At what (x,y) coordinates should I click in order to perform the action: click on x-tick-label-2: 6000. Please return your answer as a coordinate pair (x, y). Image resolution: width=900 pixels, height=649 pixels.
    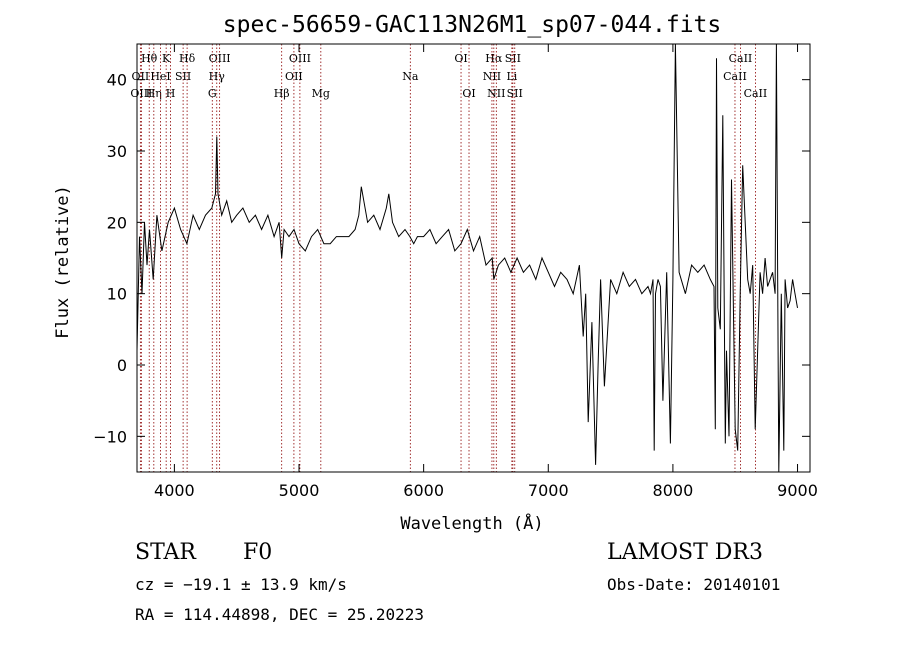
    Looking at the image, I should click on (423, 490).